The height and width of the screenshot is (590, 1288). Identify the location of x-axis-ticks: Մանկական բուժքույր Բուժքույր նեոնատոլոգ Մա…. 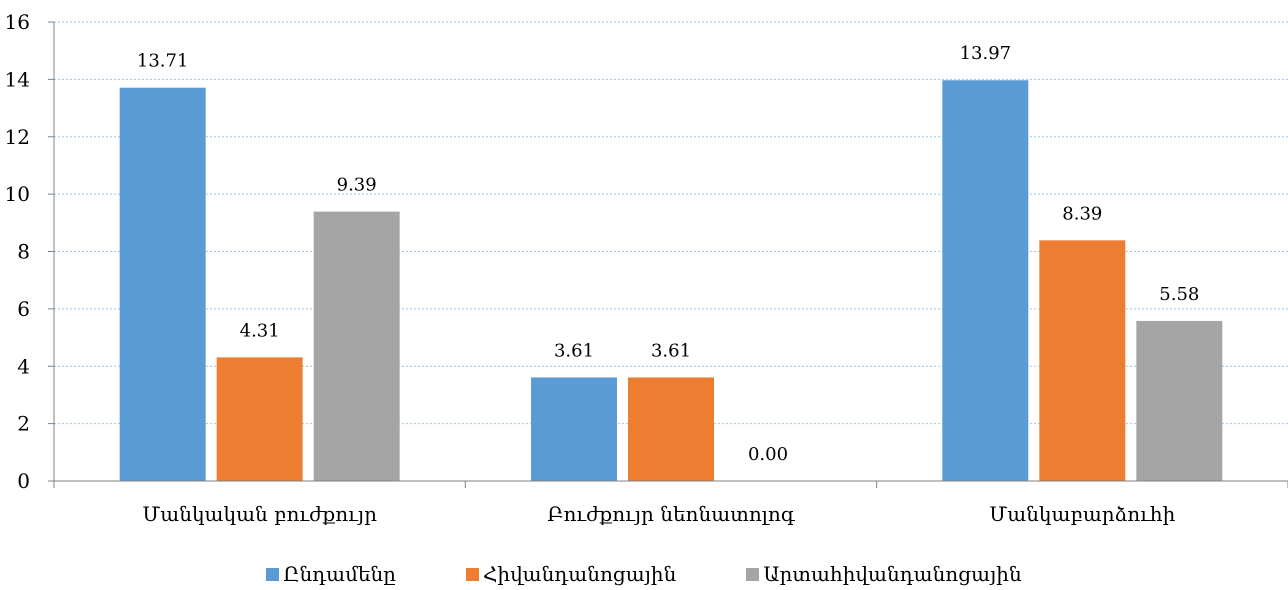
(658, 514).